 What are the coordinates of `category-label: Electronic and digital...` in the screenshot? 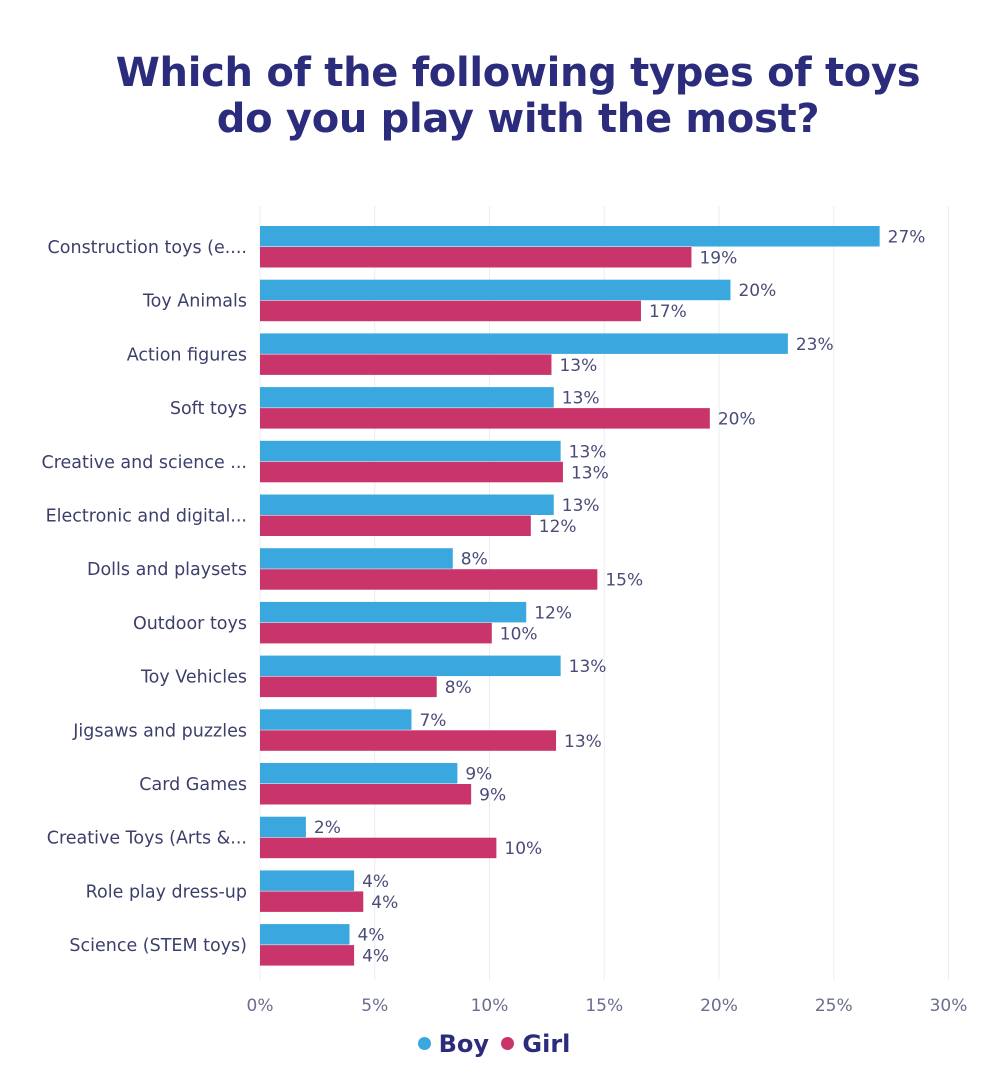 It's located at (146, 517).